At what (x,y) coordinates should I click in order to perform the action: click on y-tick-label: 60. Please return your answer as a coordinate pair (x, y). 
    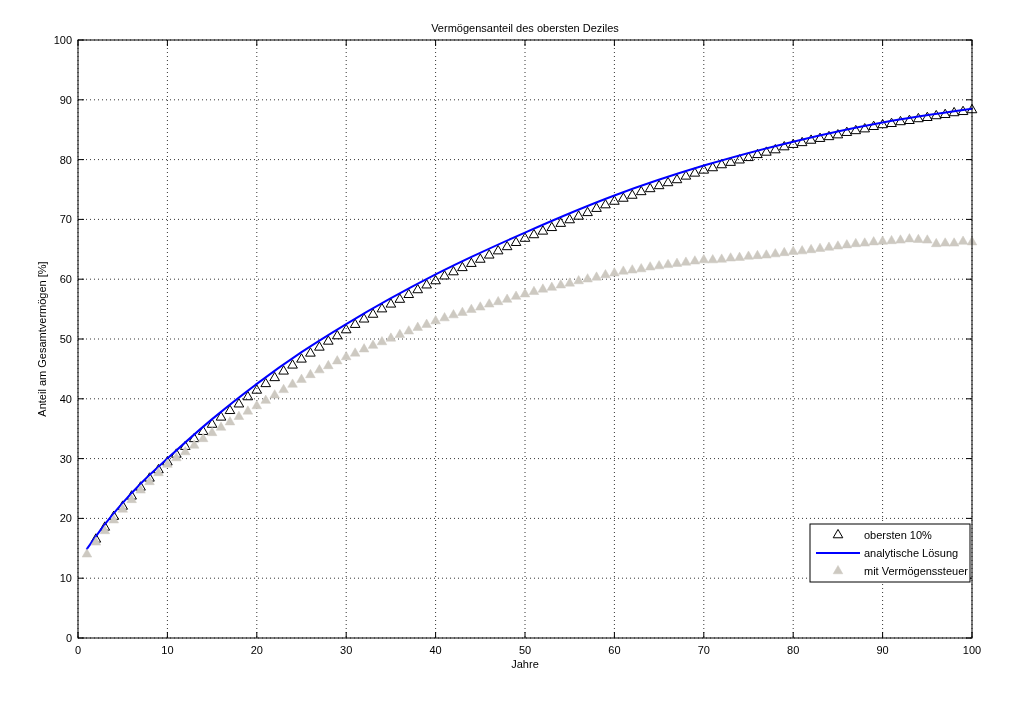
    Looking at the image, I should click on (65, 279).